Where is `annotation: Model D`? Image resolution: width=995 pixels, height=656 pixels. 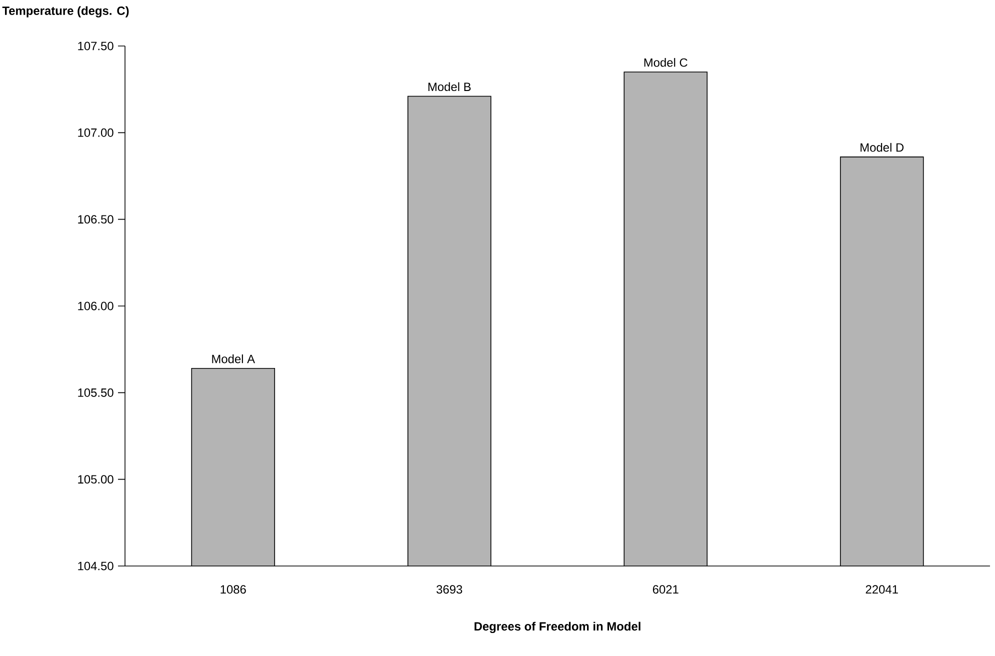 annotation: Model D is located at coordinates (882, 147).